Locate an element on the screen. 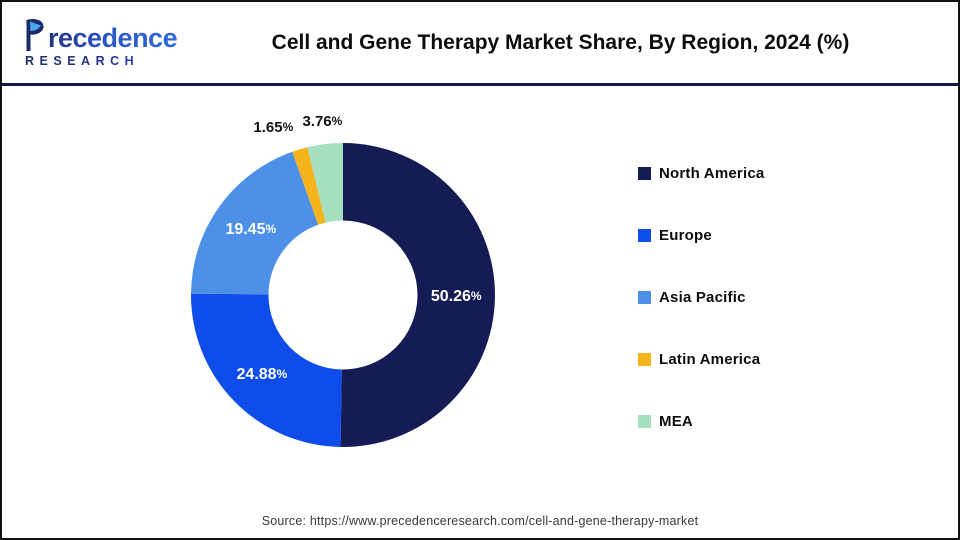  donut-slice-asia-pacific is located at coordinates (255, 223).